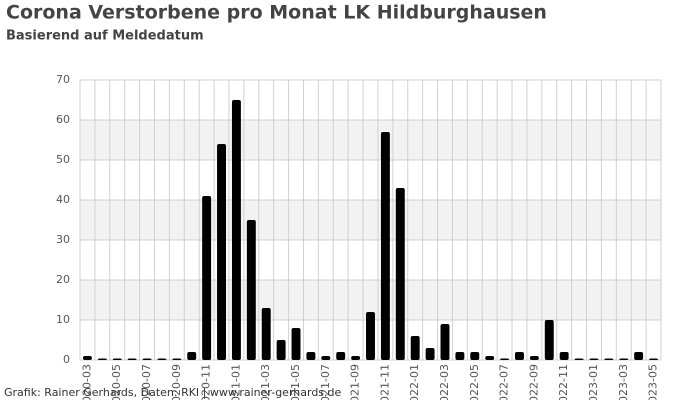 The height and width of the screenshot is (400, 700). I want to click on x-tick-label: 2020-09, so click(176, 382).